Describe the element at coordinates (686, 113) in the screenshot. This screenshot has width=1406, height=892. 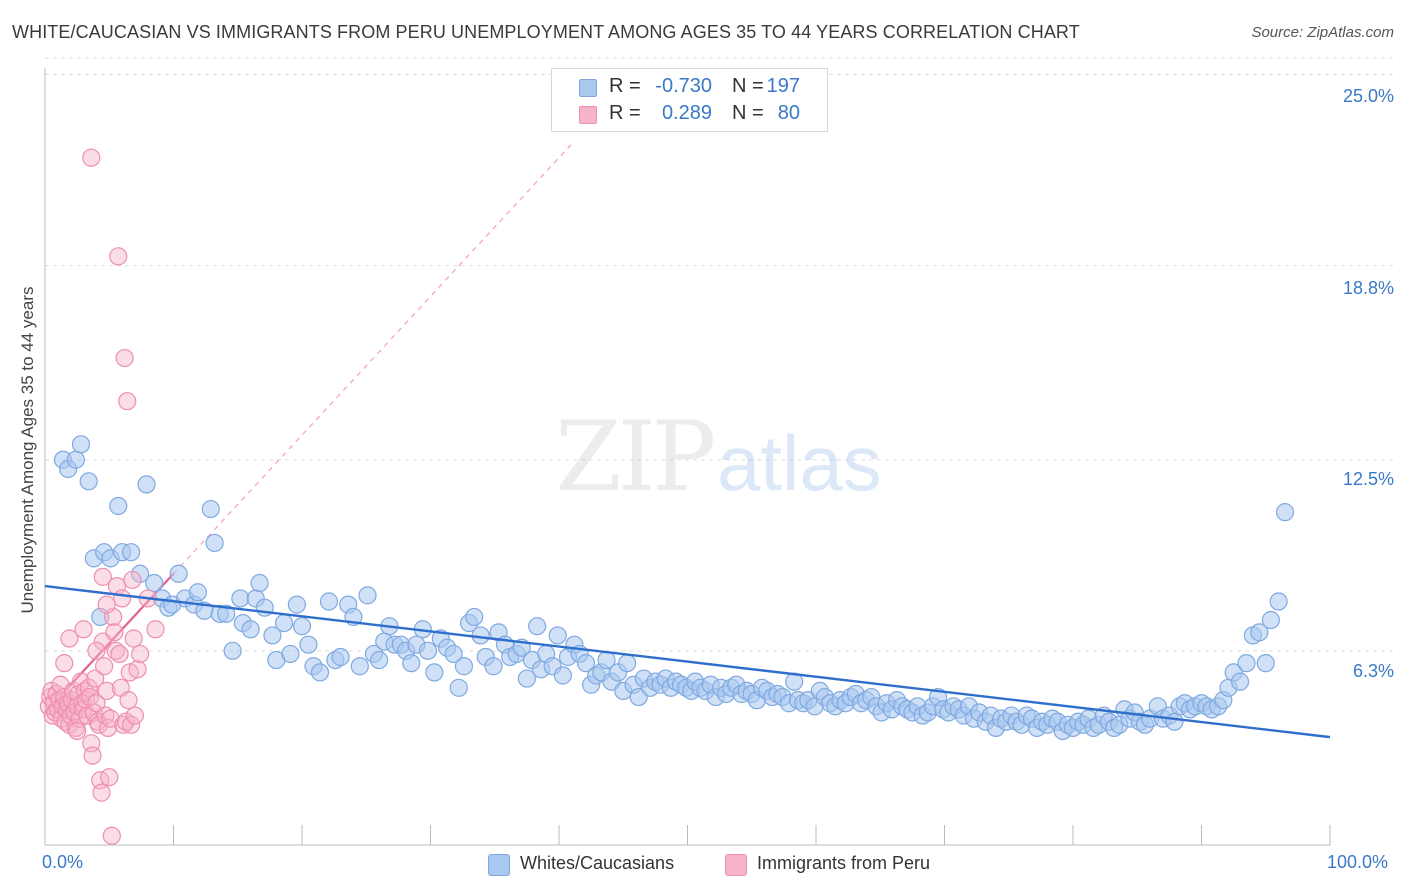
I see `legend-r-value: 0.289` at that location.